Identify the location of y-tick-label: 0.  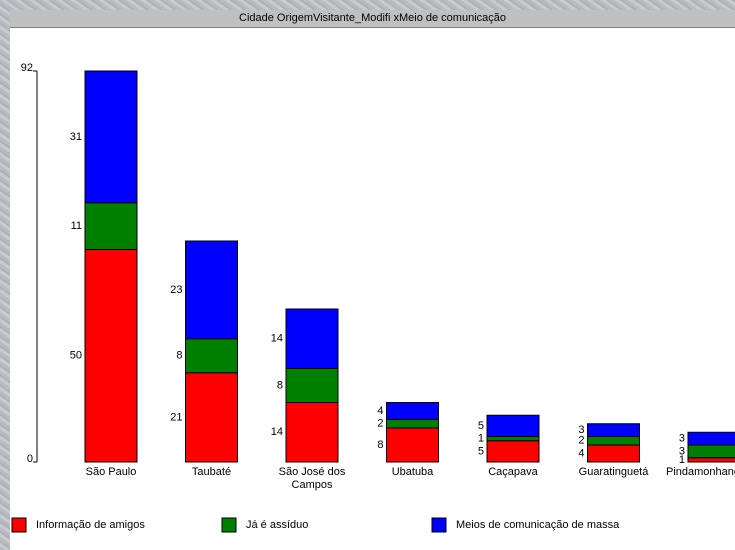
(30, 459).